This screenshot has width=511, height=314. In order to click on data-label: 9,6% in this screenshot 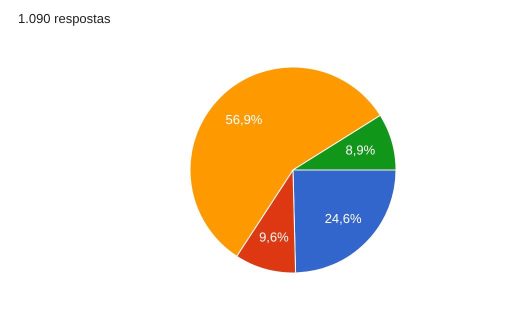, I will do `click(274, 236)`.